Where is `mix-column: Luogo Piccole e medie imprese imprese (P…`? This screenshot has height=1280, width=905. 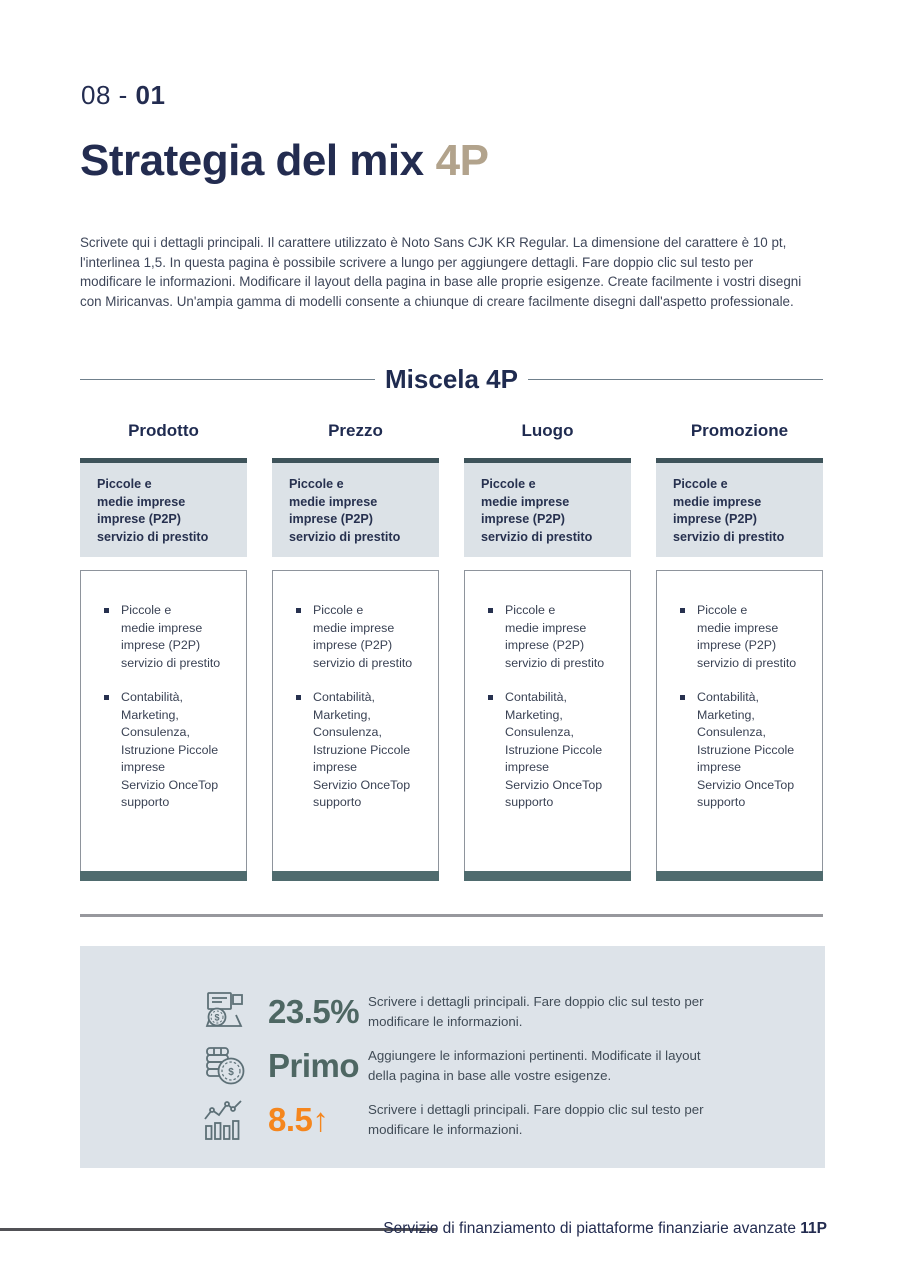
mix-column: Luogo Piccole e medie imprese imprese (P… is located at coordinates (547, 651).